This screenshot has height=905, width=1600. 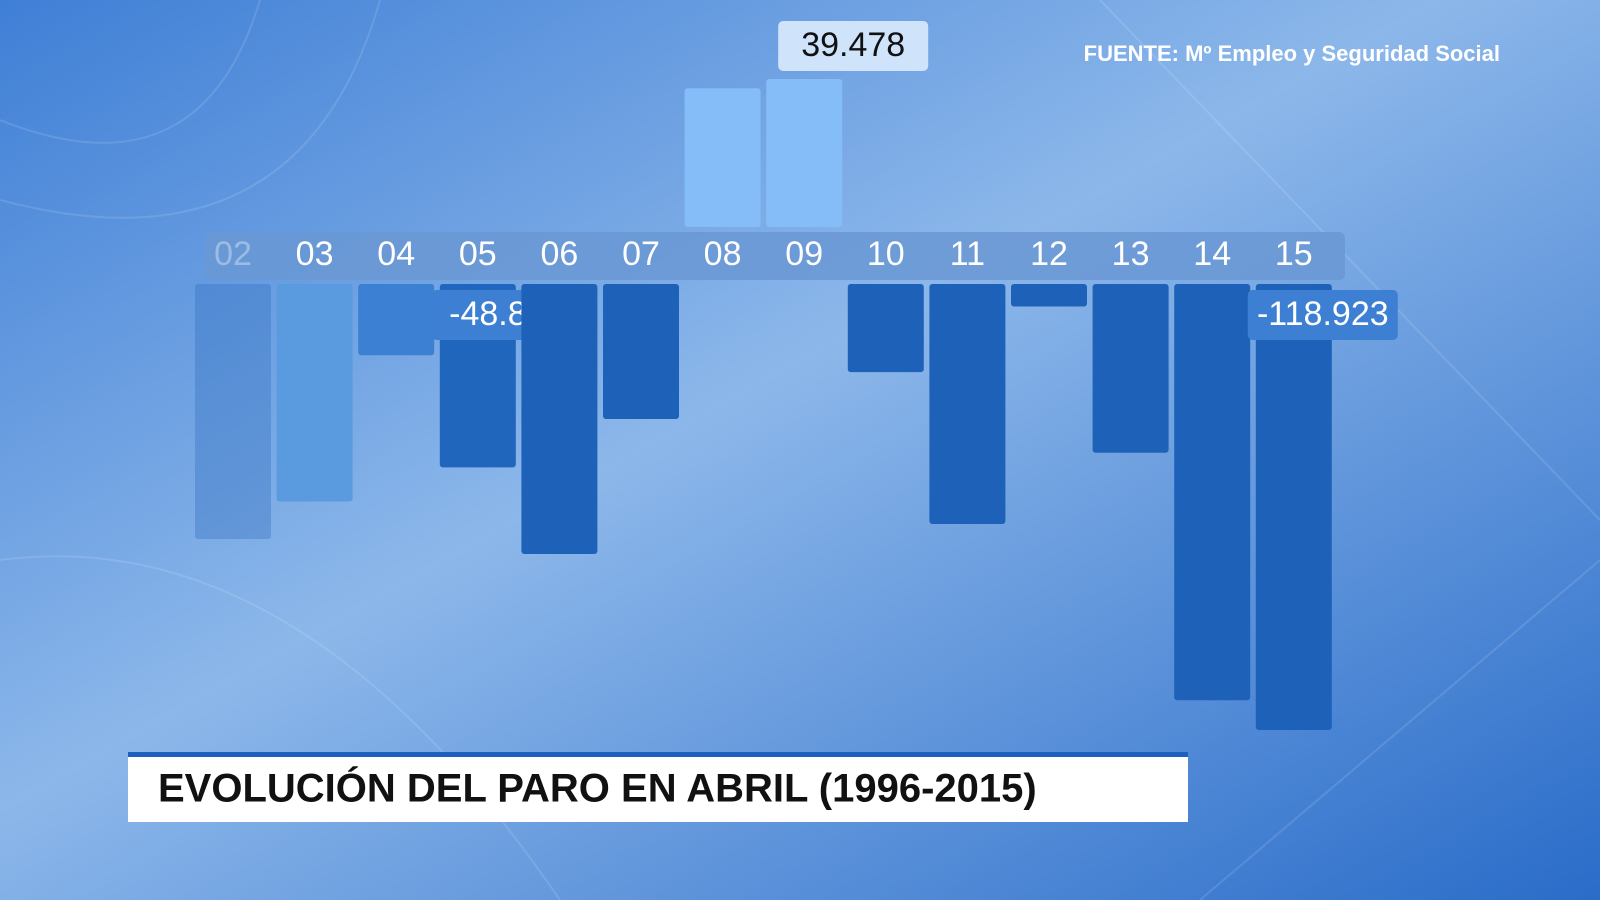 I want to click on x-tick-label: 06, so click(x=559, y=254).